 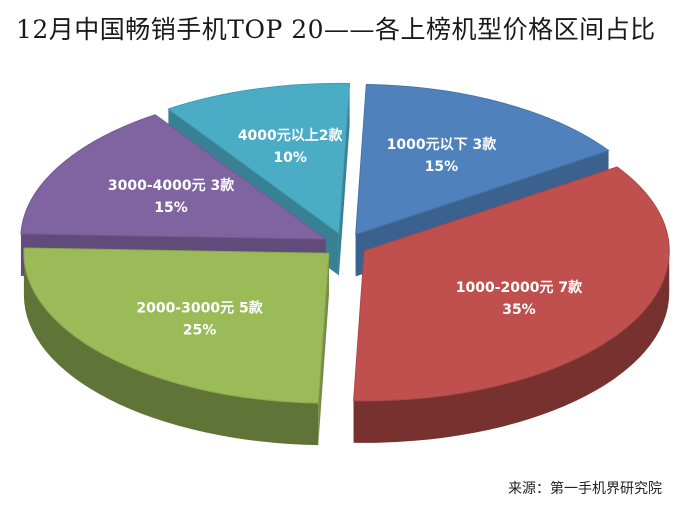 I want to click on chart-title: 12月中国畅销手机TOP 20——各上榜机型价格区间占比, so click(x=336, y=29).